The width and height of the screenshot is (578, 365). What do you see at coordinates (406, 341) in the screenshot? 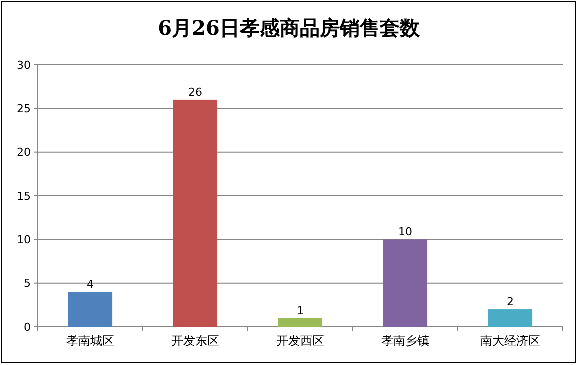
I see `x-tick-label: 孝南乡镇` at bounding box center [406, 341].